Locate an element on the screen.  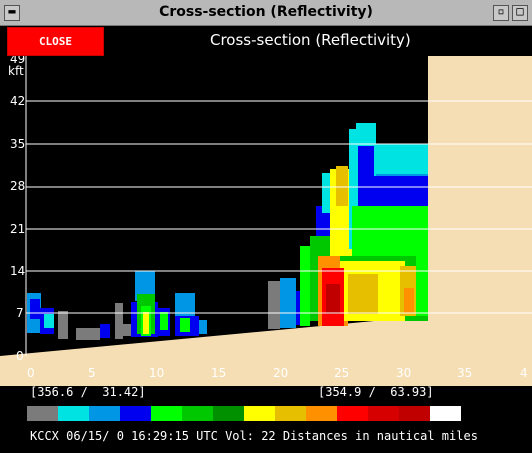
minimize-icon: ▫ is located at coordinates (501, 11).